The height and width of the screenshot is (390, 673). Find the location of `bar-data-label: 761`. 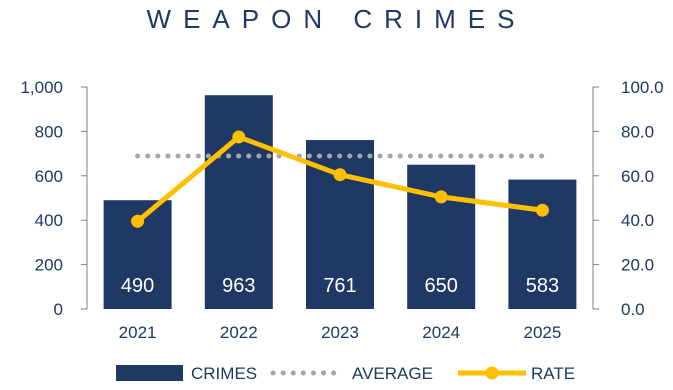

bar-data-label: 761 is located at coordinates (339, 286).